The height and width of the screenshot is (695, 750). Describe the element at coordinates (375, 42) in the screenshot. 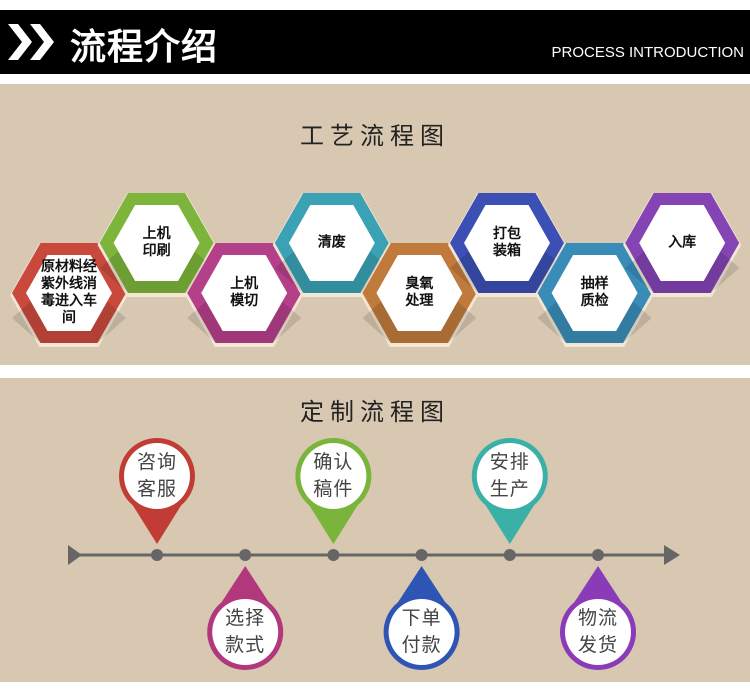

I see `header-bar: 流程介绍 PROCESS INTRODUCTION` at that location.